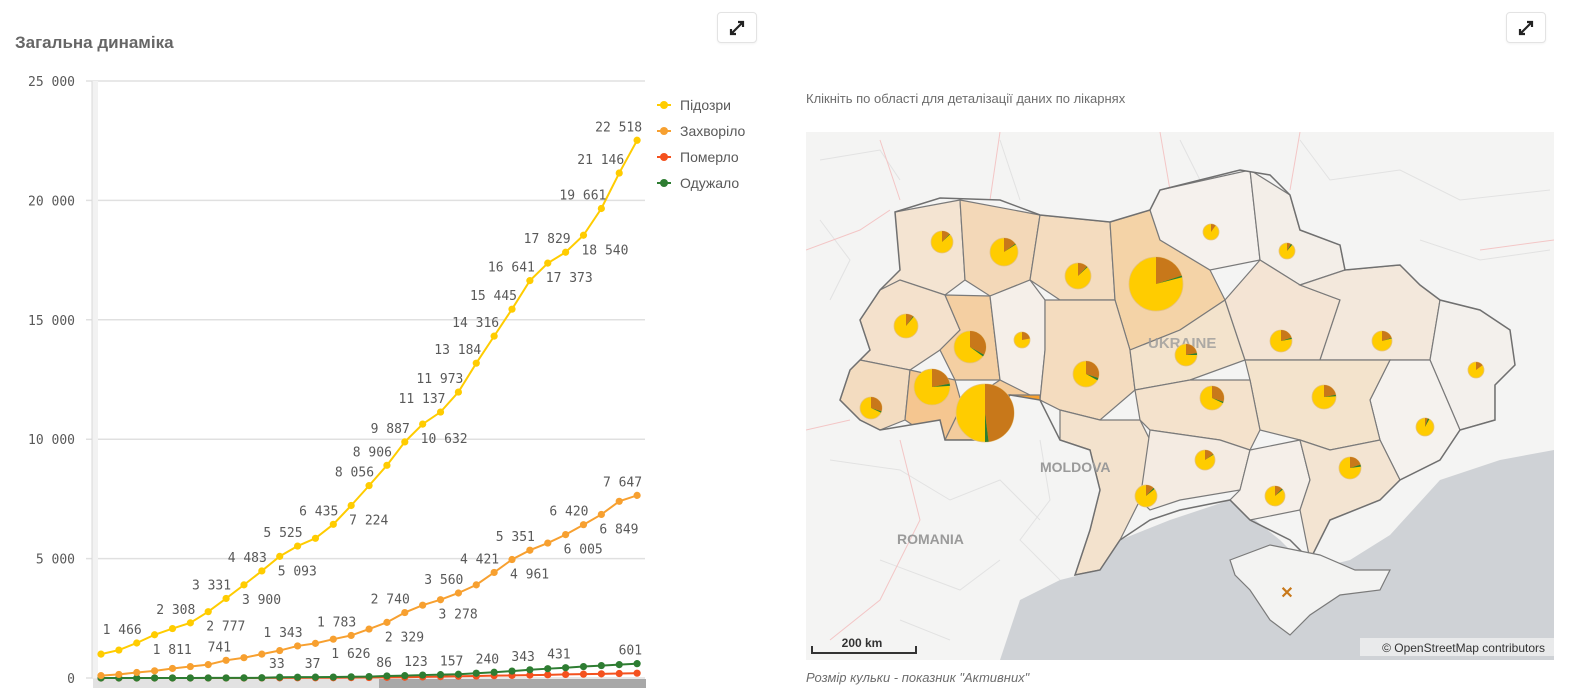 This screenshot has width=1583, height=697. I want to click on expand-map-button, so click(1526, 27).